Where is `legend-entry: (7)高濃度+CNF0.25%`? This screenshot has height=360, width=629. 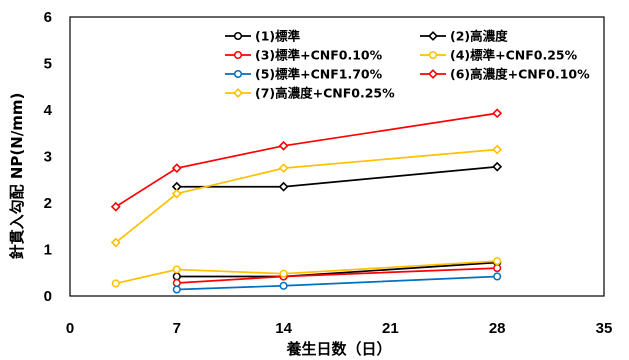
legend-entry: (7)高濃度+CNF0.25% is located at coordinates (310, 93).